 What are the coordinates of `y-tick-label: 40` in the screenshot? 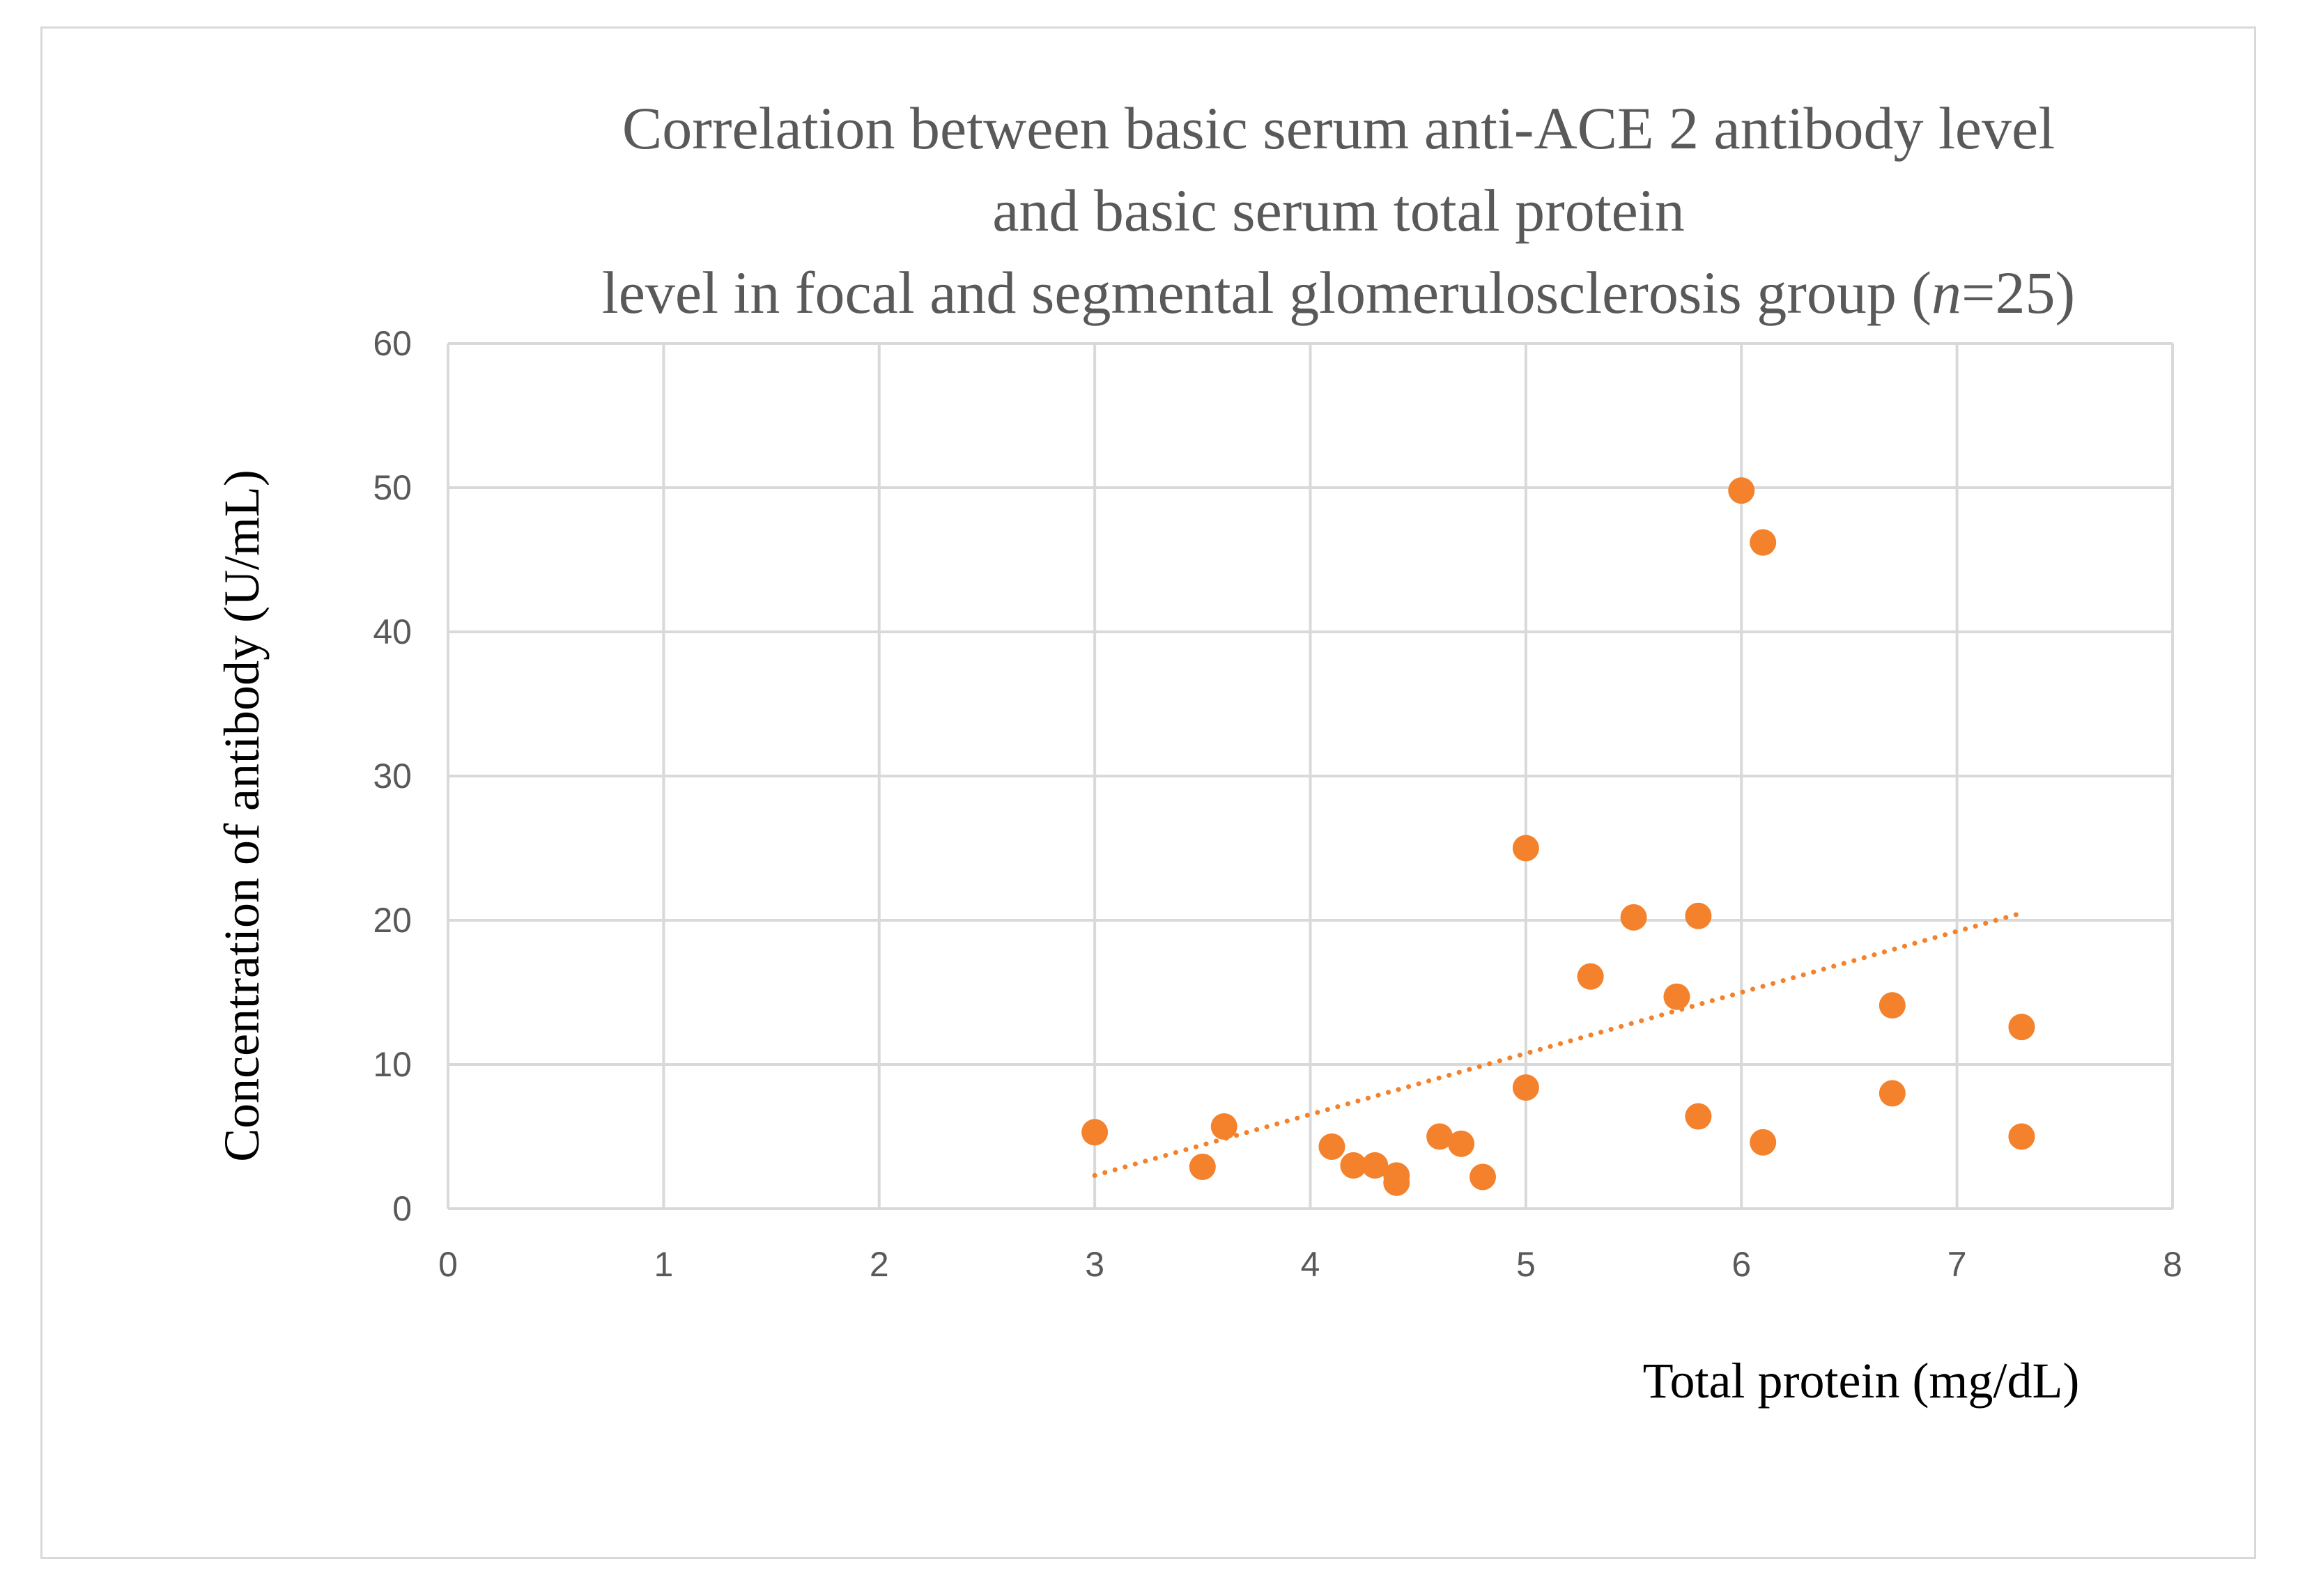 It's located at (392, 631).